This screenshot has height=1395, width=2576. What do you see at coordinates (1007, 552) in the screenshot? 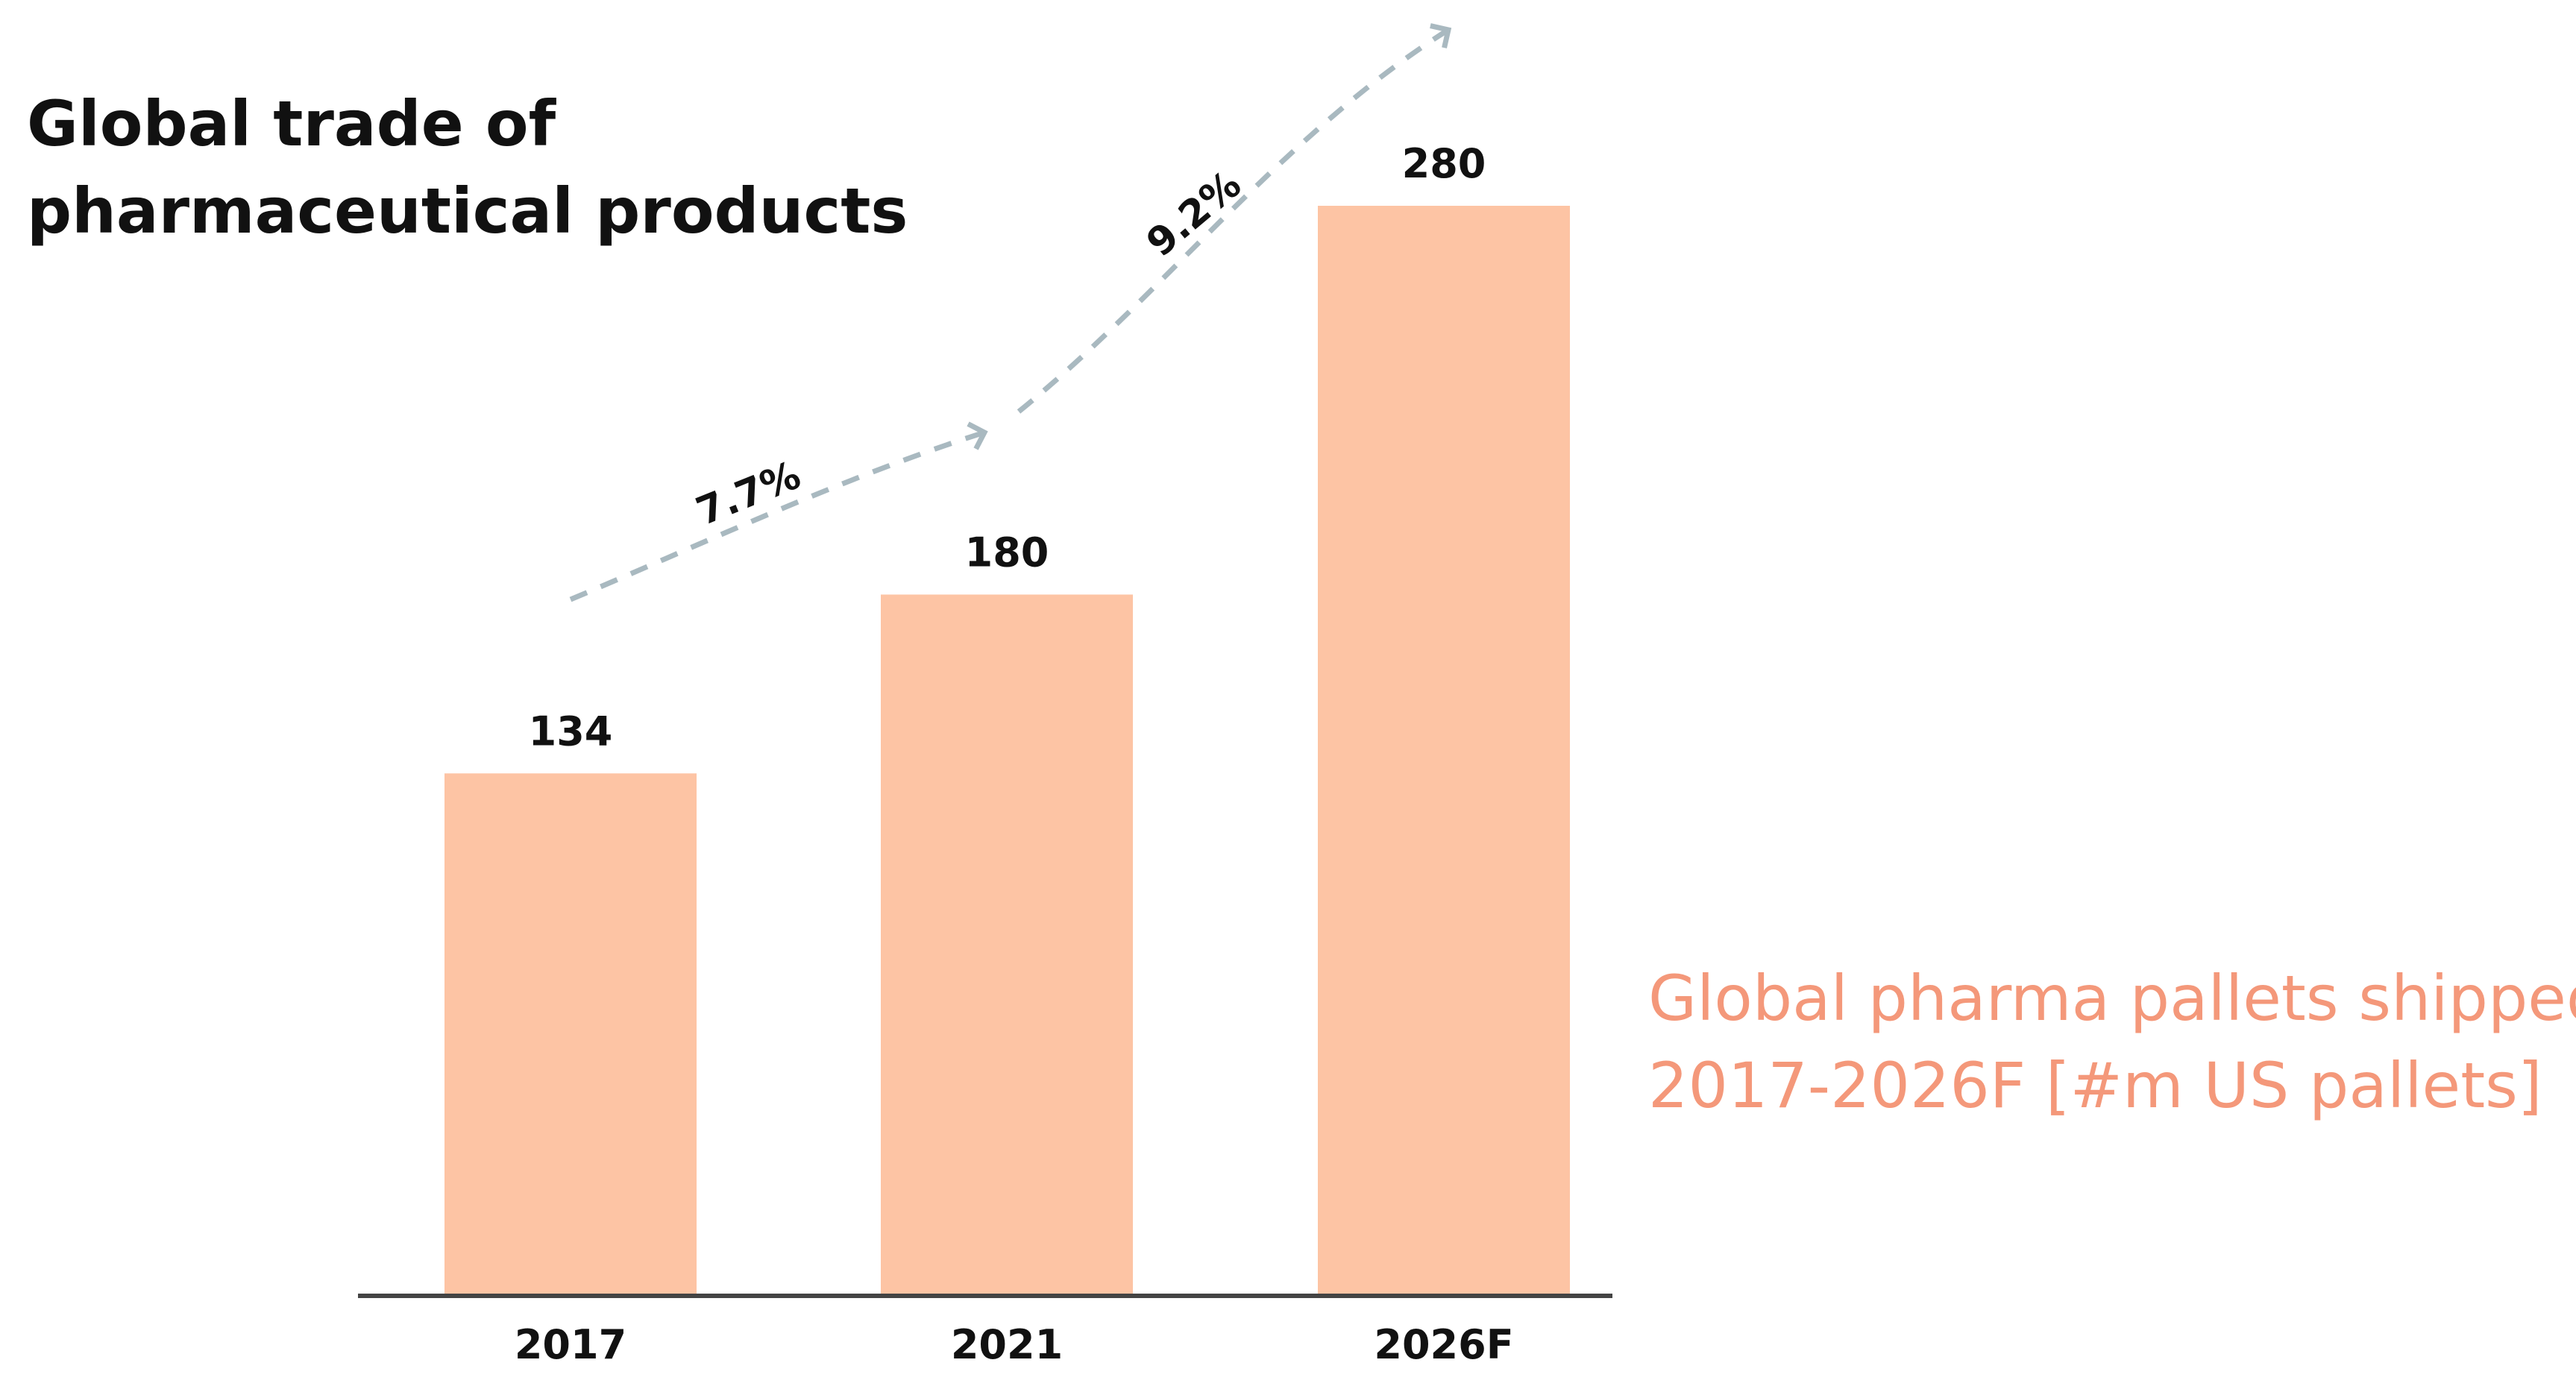
I see `value-label-2021: 180` at bounding box center [1007, 552].